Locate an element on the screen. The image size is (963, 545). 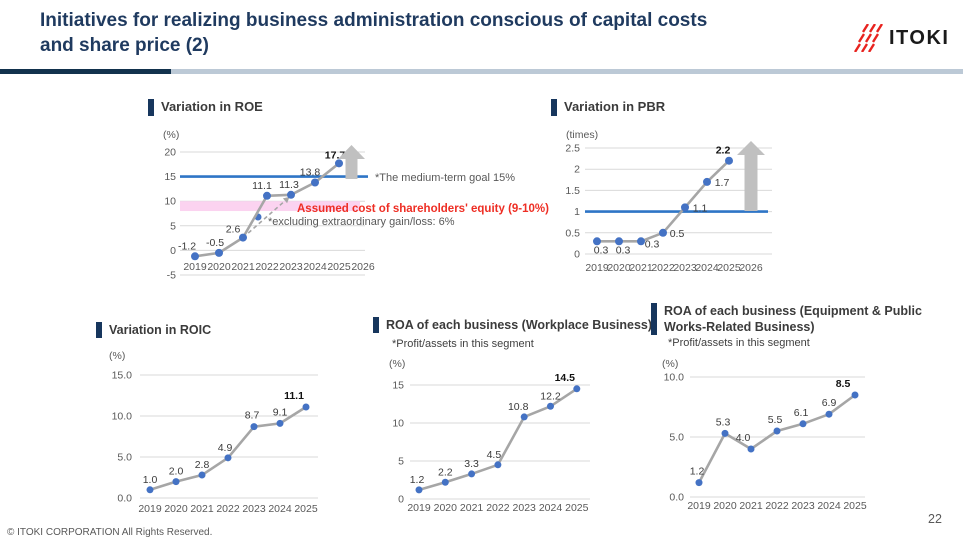
svg-text: 10 is located at coordinates (398, 424).